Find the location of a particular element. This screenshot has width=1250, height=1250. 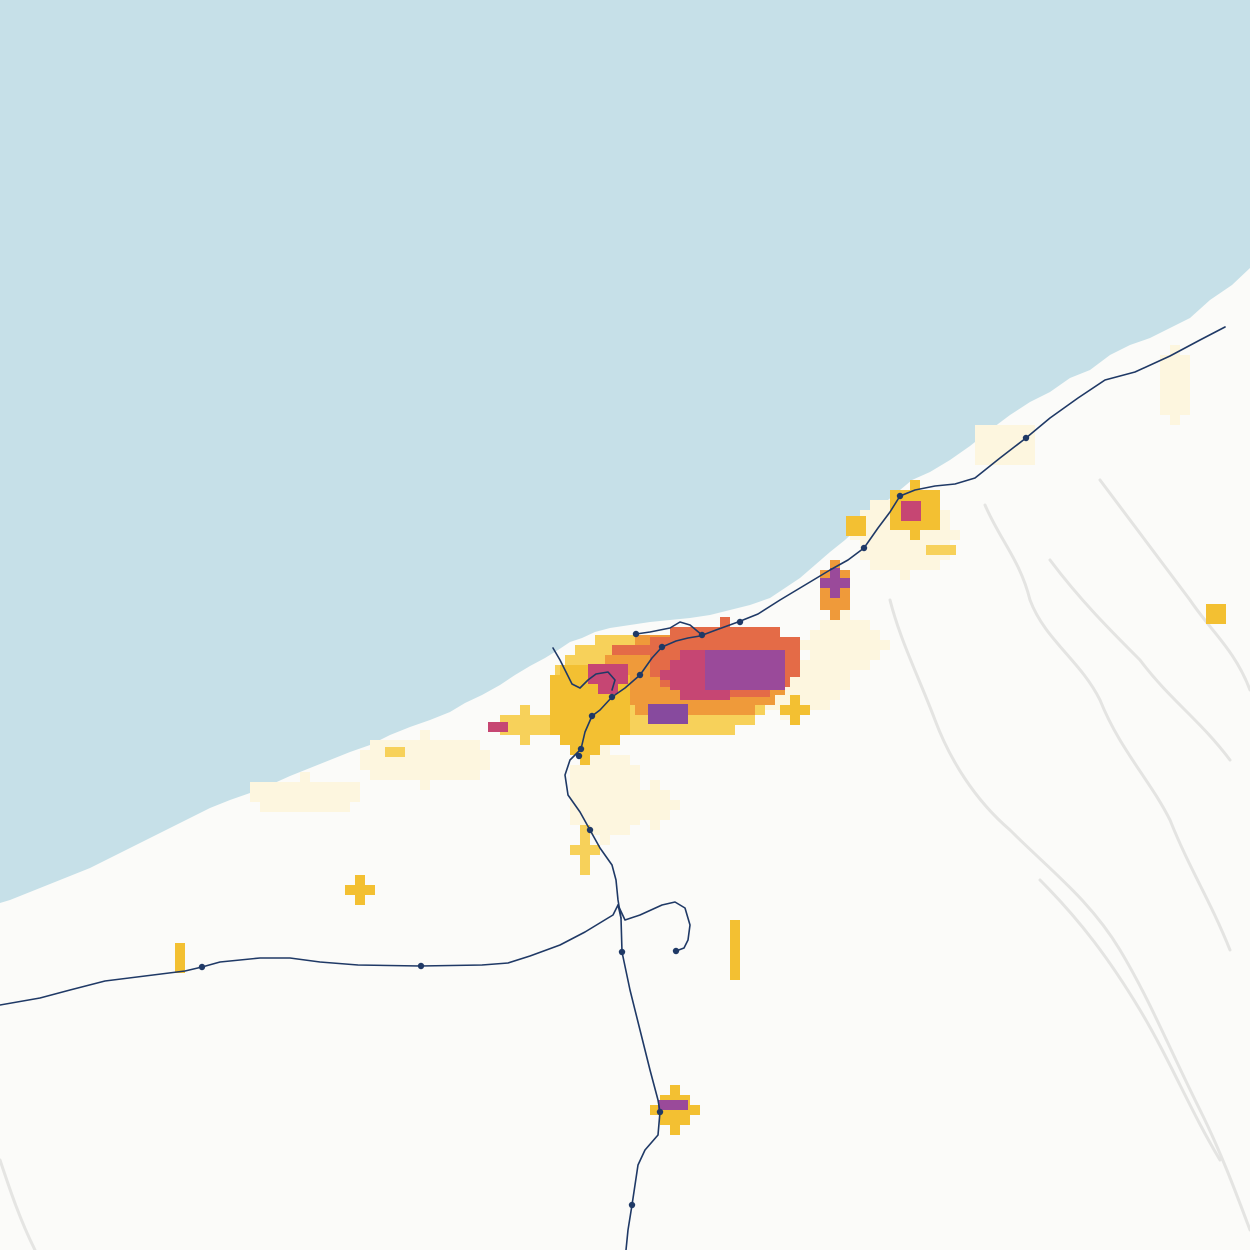

harbour-spur-line is located at coordinates (584, 669).